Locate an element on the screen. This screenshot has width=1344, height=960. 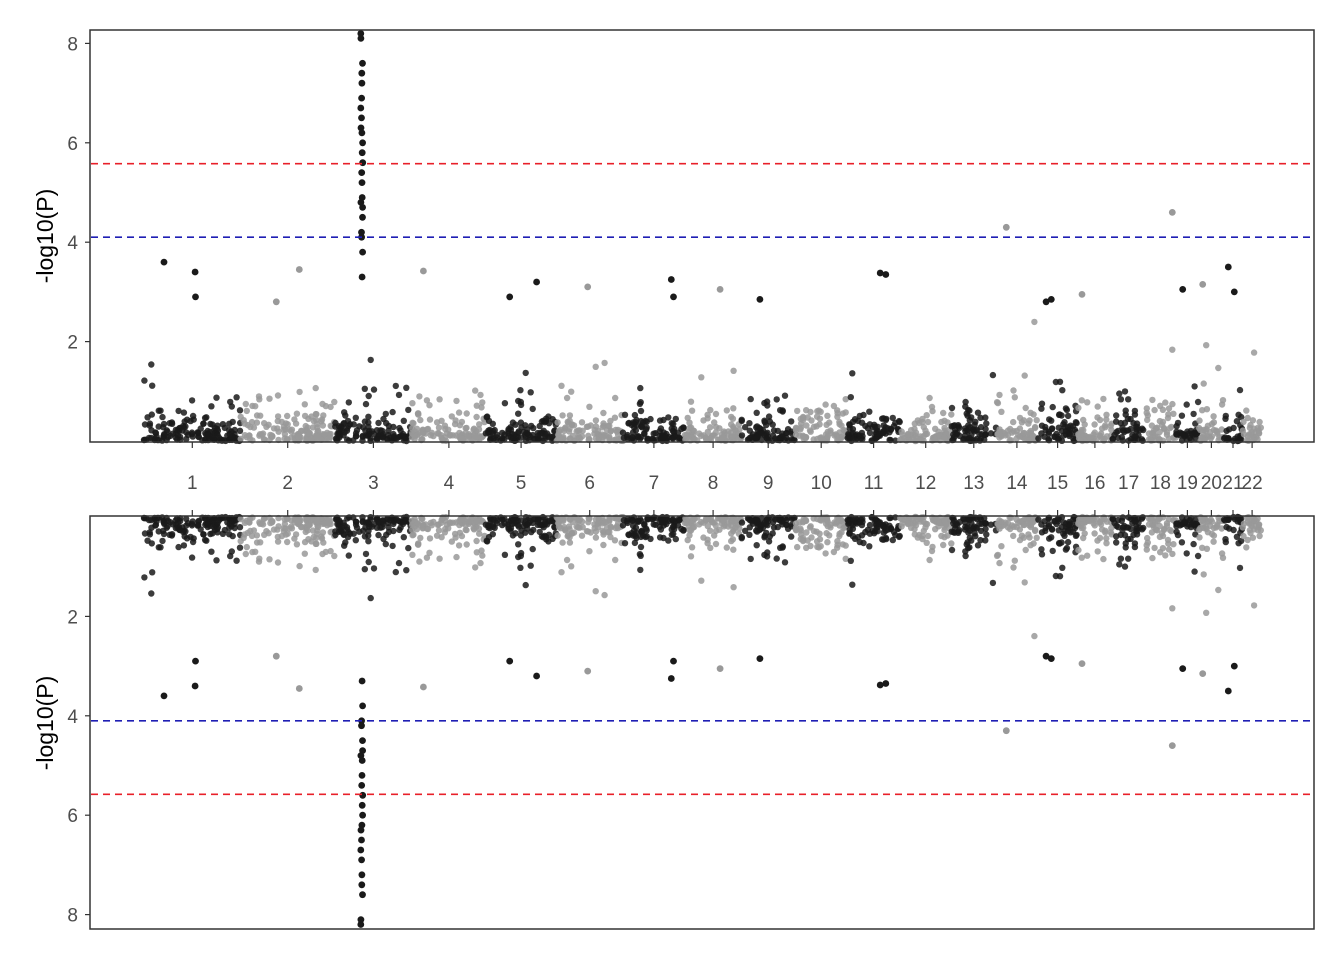
chromosome-label: 18 is located at coordinates (1160, 483).